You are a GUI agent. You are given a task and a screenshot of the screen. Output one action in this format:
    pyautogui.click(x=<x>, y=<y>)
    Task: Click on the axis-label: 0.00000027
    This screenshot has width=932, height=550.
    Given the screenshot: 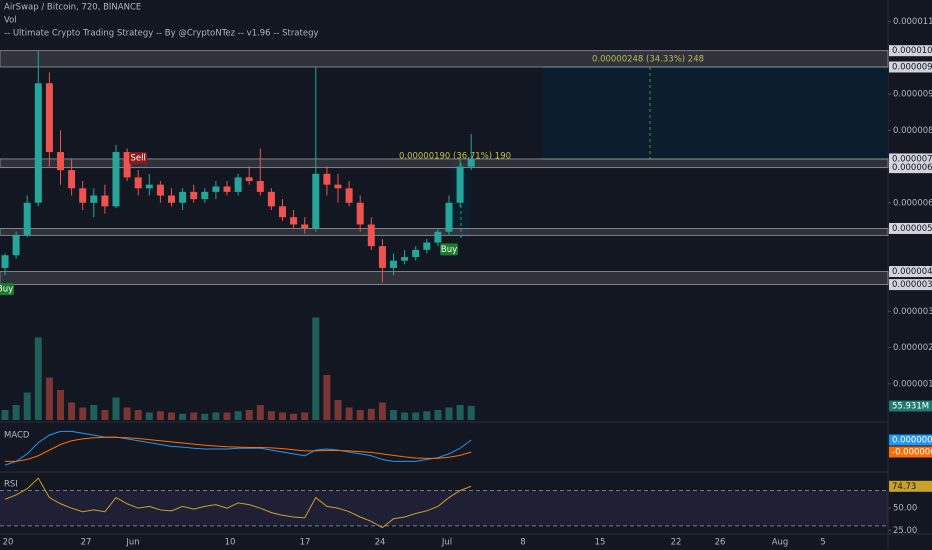 What is the action you would take?
    pyautogui.click(x=912, y=441)
    